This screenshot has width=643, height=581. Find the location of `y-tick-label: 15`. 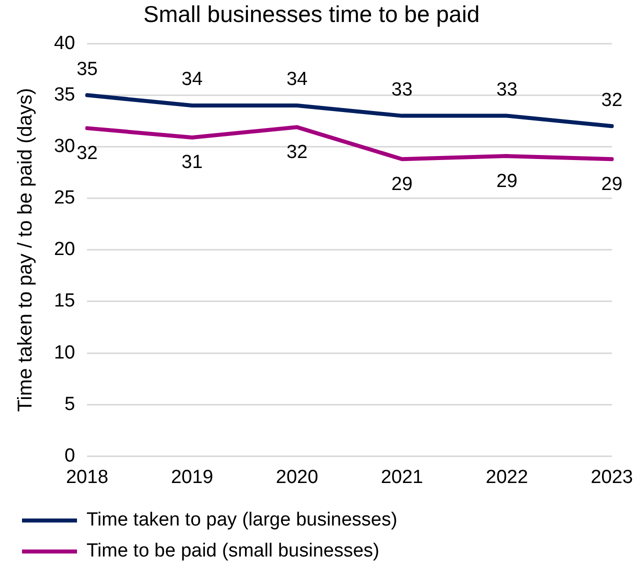

y-tick-label: 15 is located at coordinates (65, 301).